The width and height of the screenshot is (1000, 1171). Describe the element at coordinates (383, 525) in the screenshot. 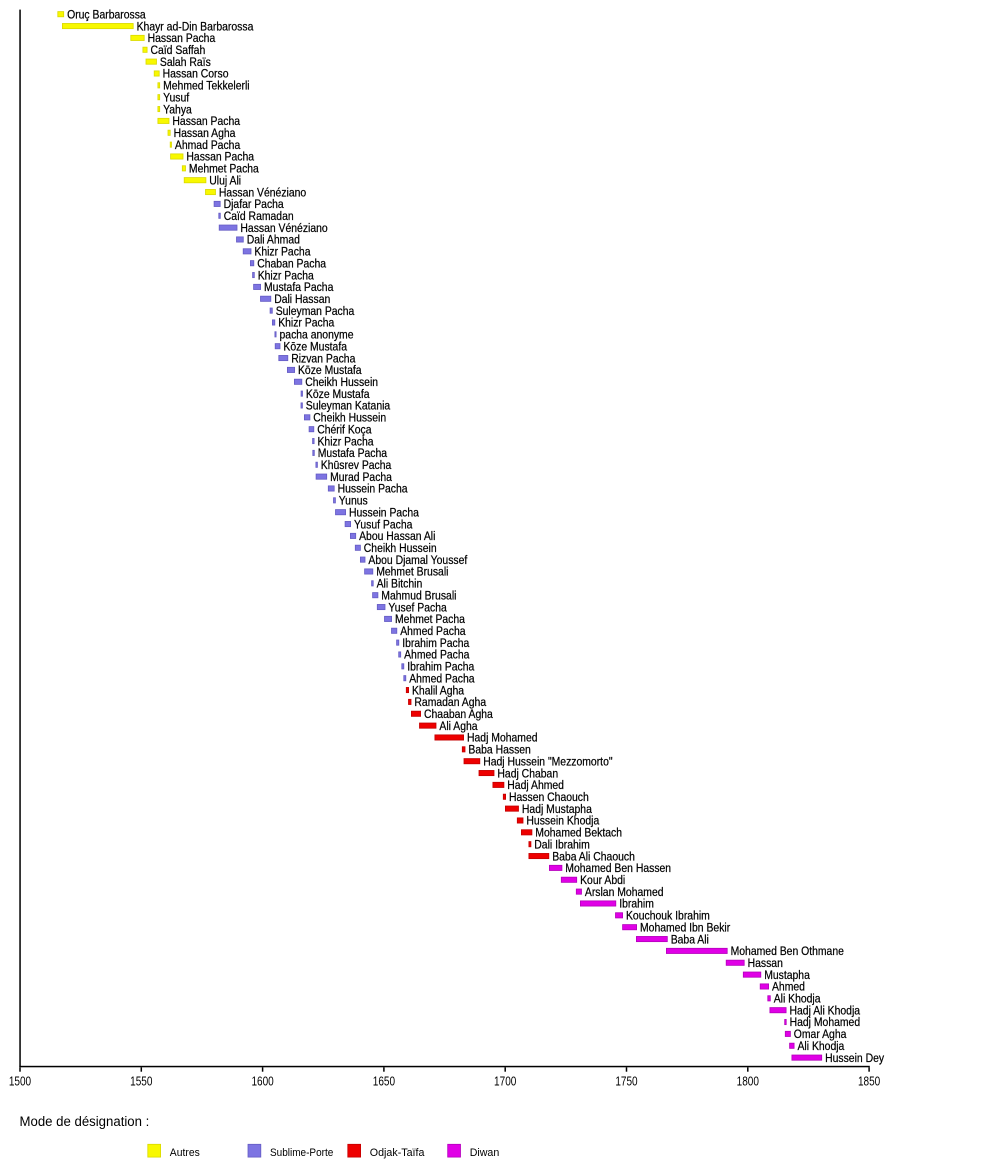

I see `svg-text: Yusuf Pacha` at that location.